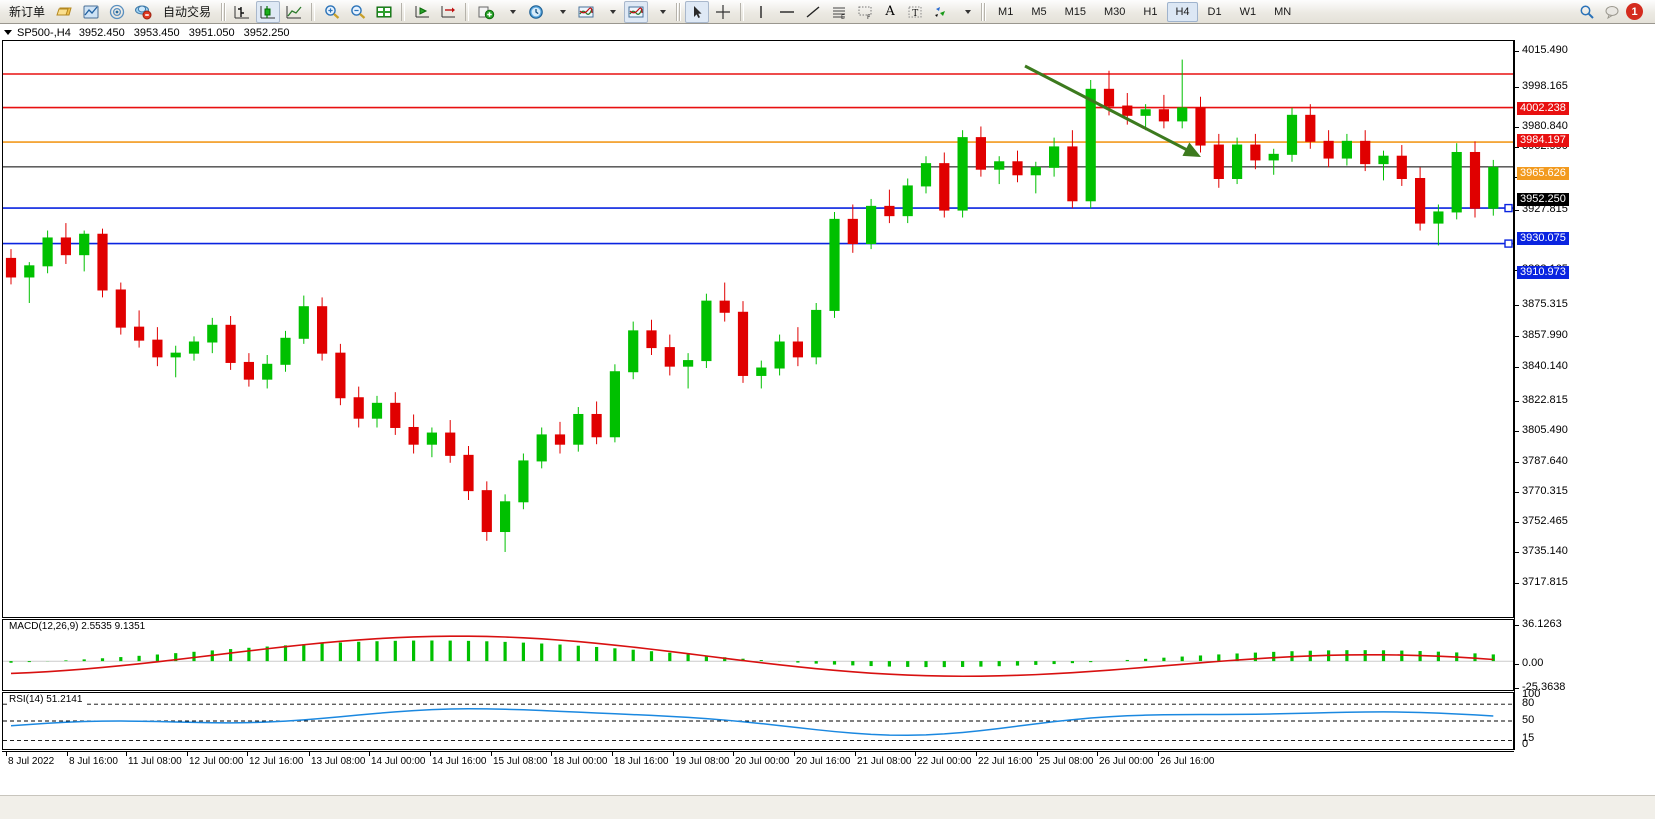 This screenshot has width=1655, height=819. I want to click on text-icon: A, so click(890, 11).